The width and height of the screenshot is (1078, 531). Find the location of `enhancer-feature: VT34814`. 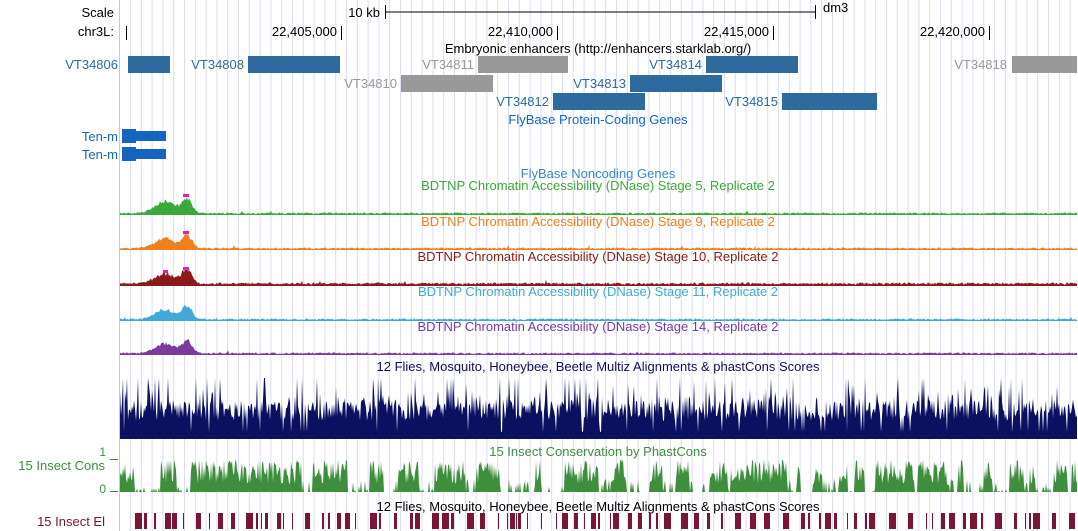

enhancer-feature: VT34814 is located at coordinates (723, 64).